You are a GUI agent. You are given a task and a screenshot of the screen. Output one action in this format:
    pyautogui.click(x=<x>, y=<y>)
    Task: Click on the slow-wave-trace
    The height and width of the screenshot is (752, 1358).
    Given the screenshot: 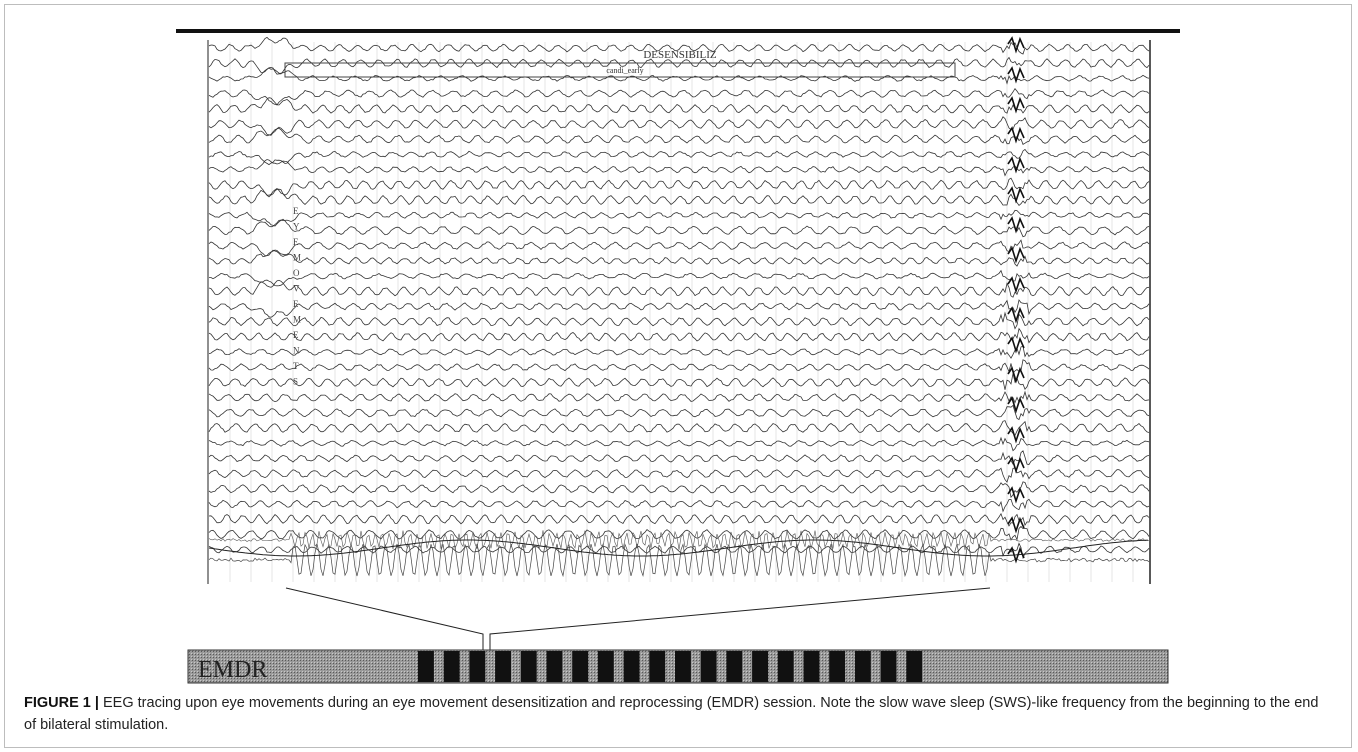 What is the action you would take?
    pyautogui.click(x=678, y=548)
    